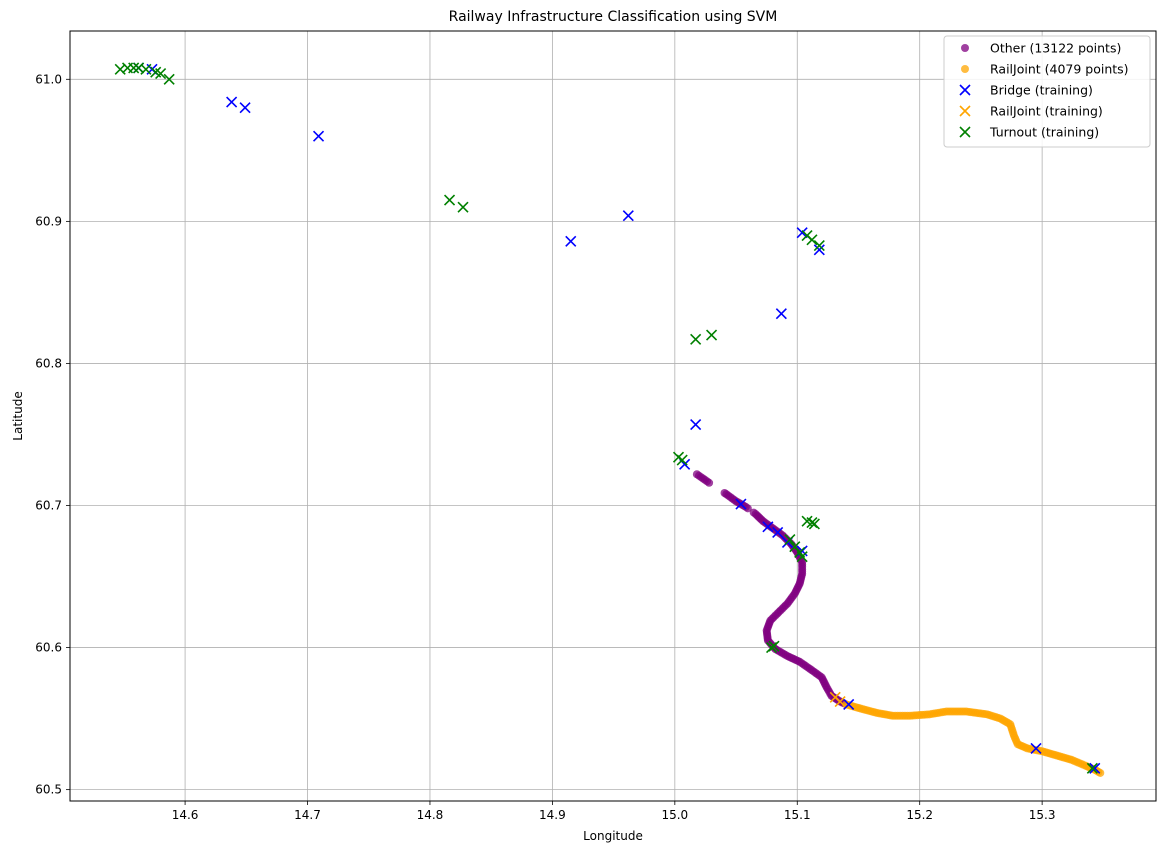 This screenshot has height=853, width=1165. I want to click on y-axis-title: Latitude, so click(18, 415).